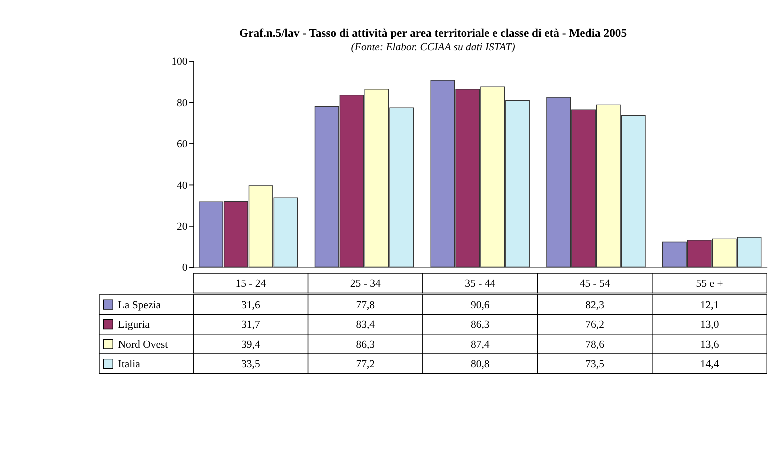  I want to click on y-tick-label: 80, so click(182, 103).